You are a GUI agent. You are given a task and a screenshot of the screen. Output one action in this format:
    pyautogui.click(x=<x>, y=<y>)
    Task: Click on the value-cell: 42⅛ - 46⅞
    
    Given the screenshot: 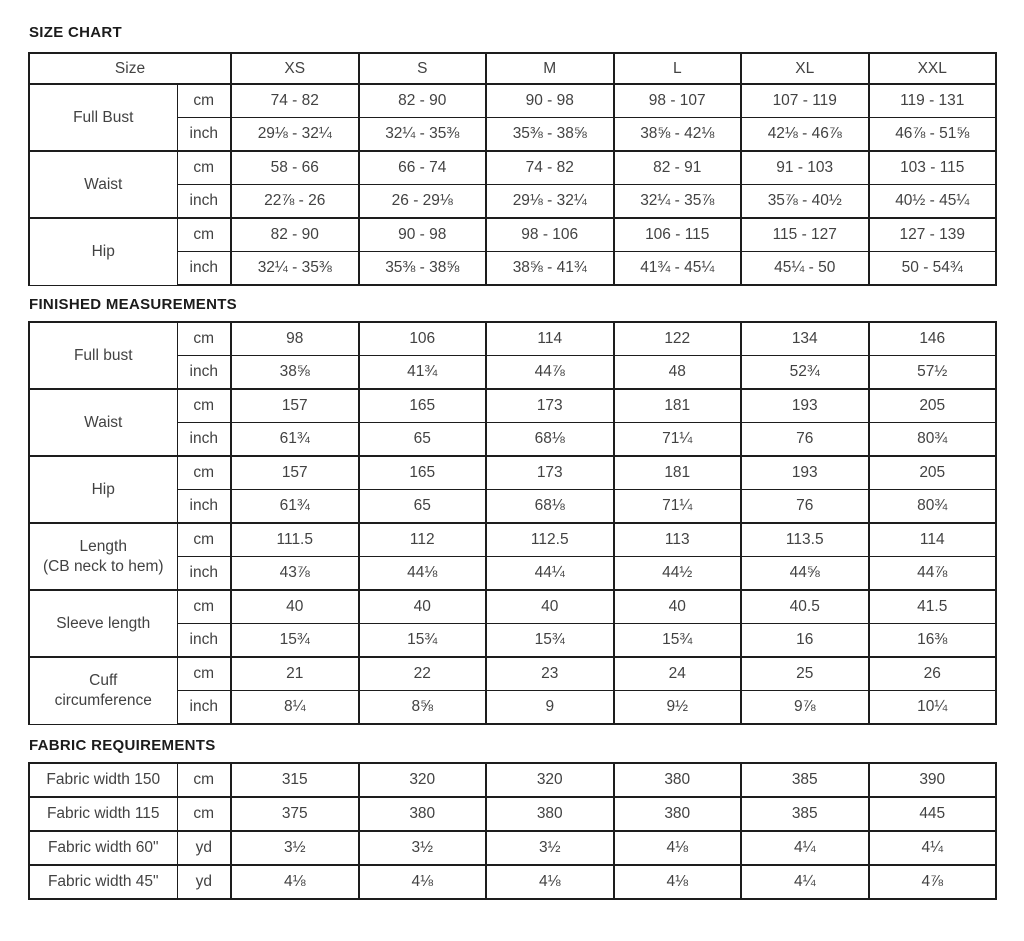 What is the action you would take?
    pyautogui.click(x=805, y=134)
    